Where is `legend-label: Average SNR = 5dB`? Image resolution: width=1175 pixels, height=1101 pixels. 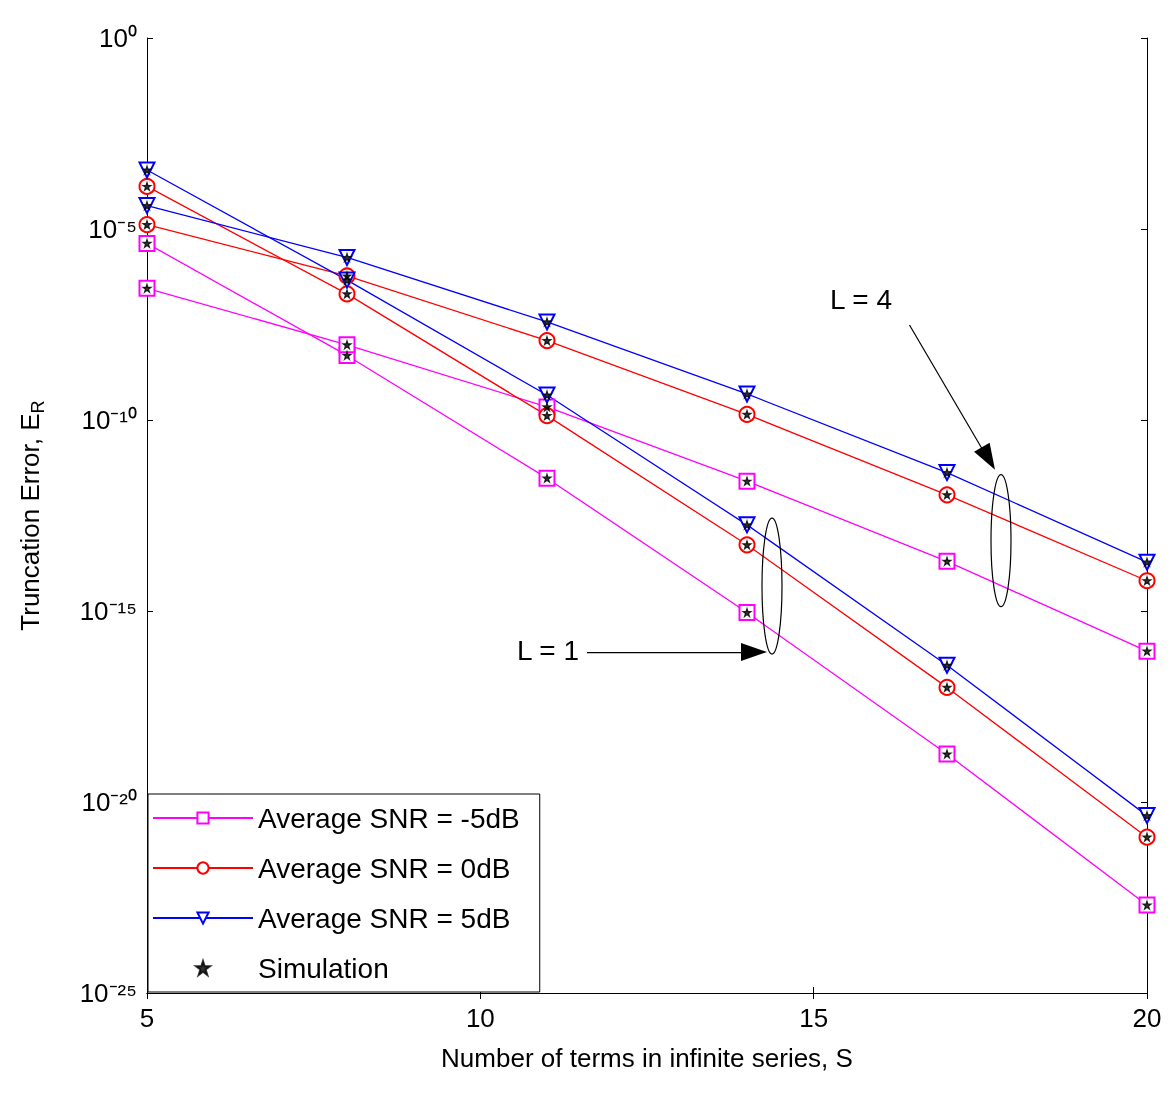 legend-label: Average SNR = 5dB is located at coordinates (384, 918).